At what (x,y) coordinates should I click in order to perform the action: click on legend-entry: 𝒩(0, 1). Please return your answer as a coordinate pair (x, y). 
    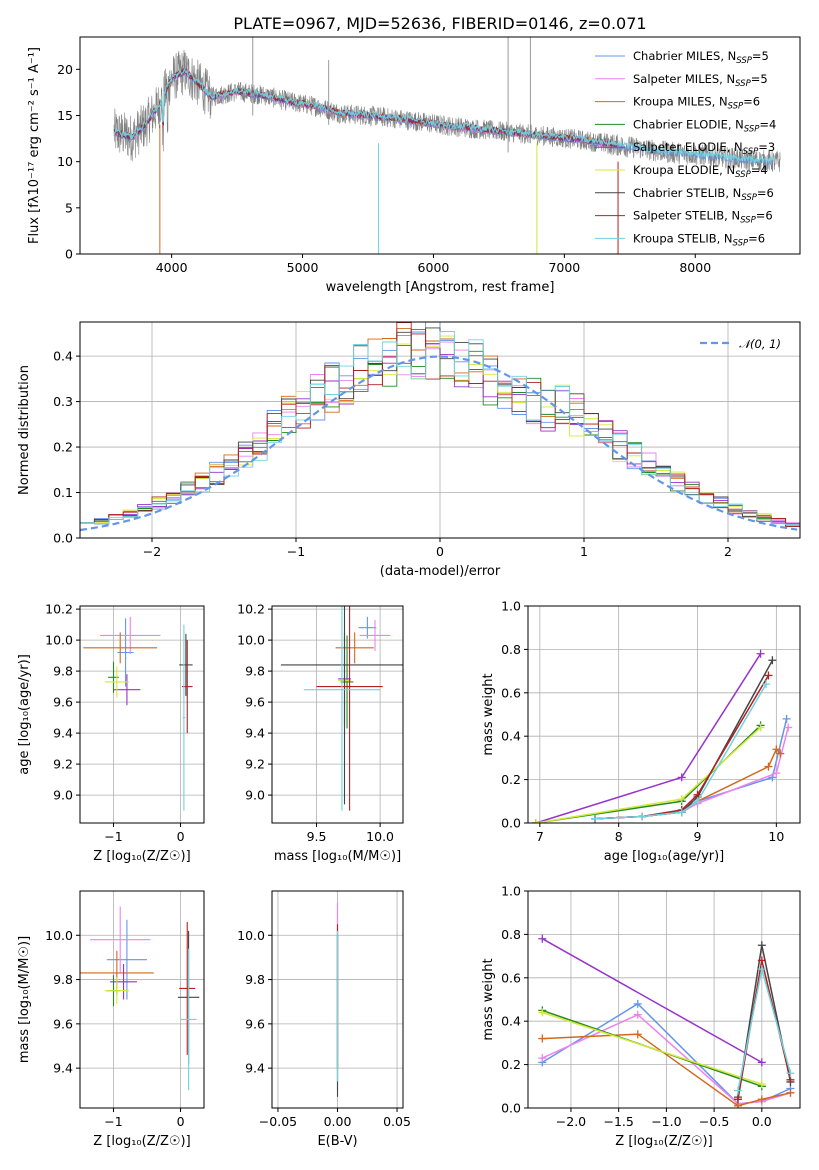
    Looking at the image, I should click on (760, 344).